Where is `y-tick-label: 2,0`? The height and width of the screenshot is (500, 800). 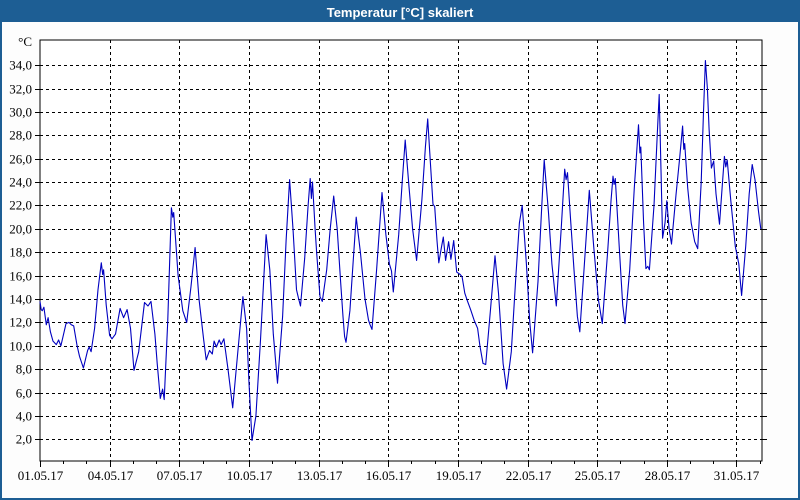
y-tick-label: 2,0 is located at coordinates (24, 439).